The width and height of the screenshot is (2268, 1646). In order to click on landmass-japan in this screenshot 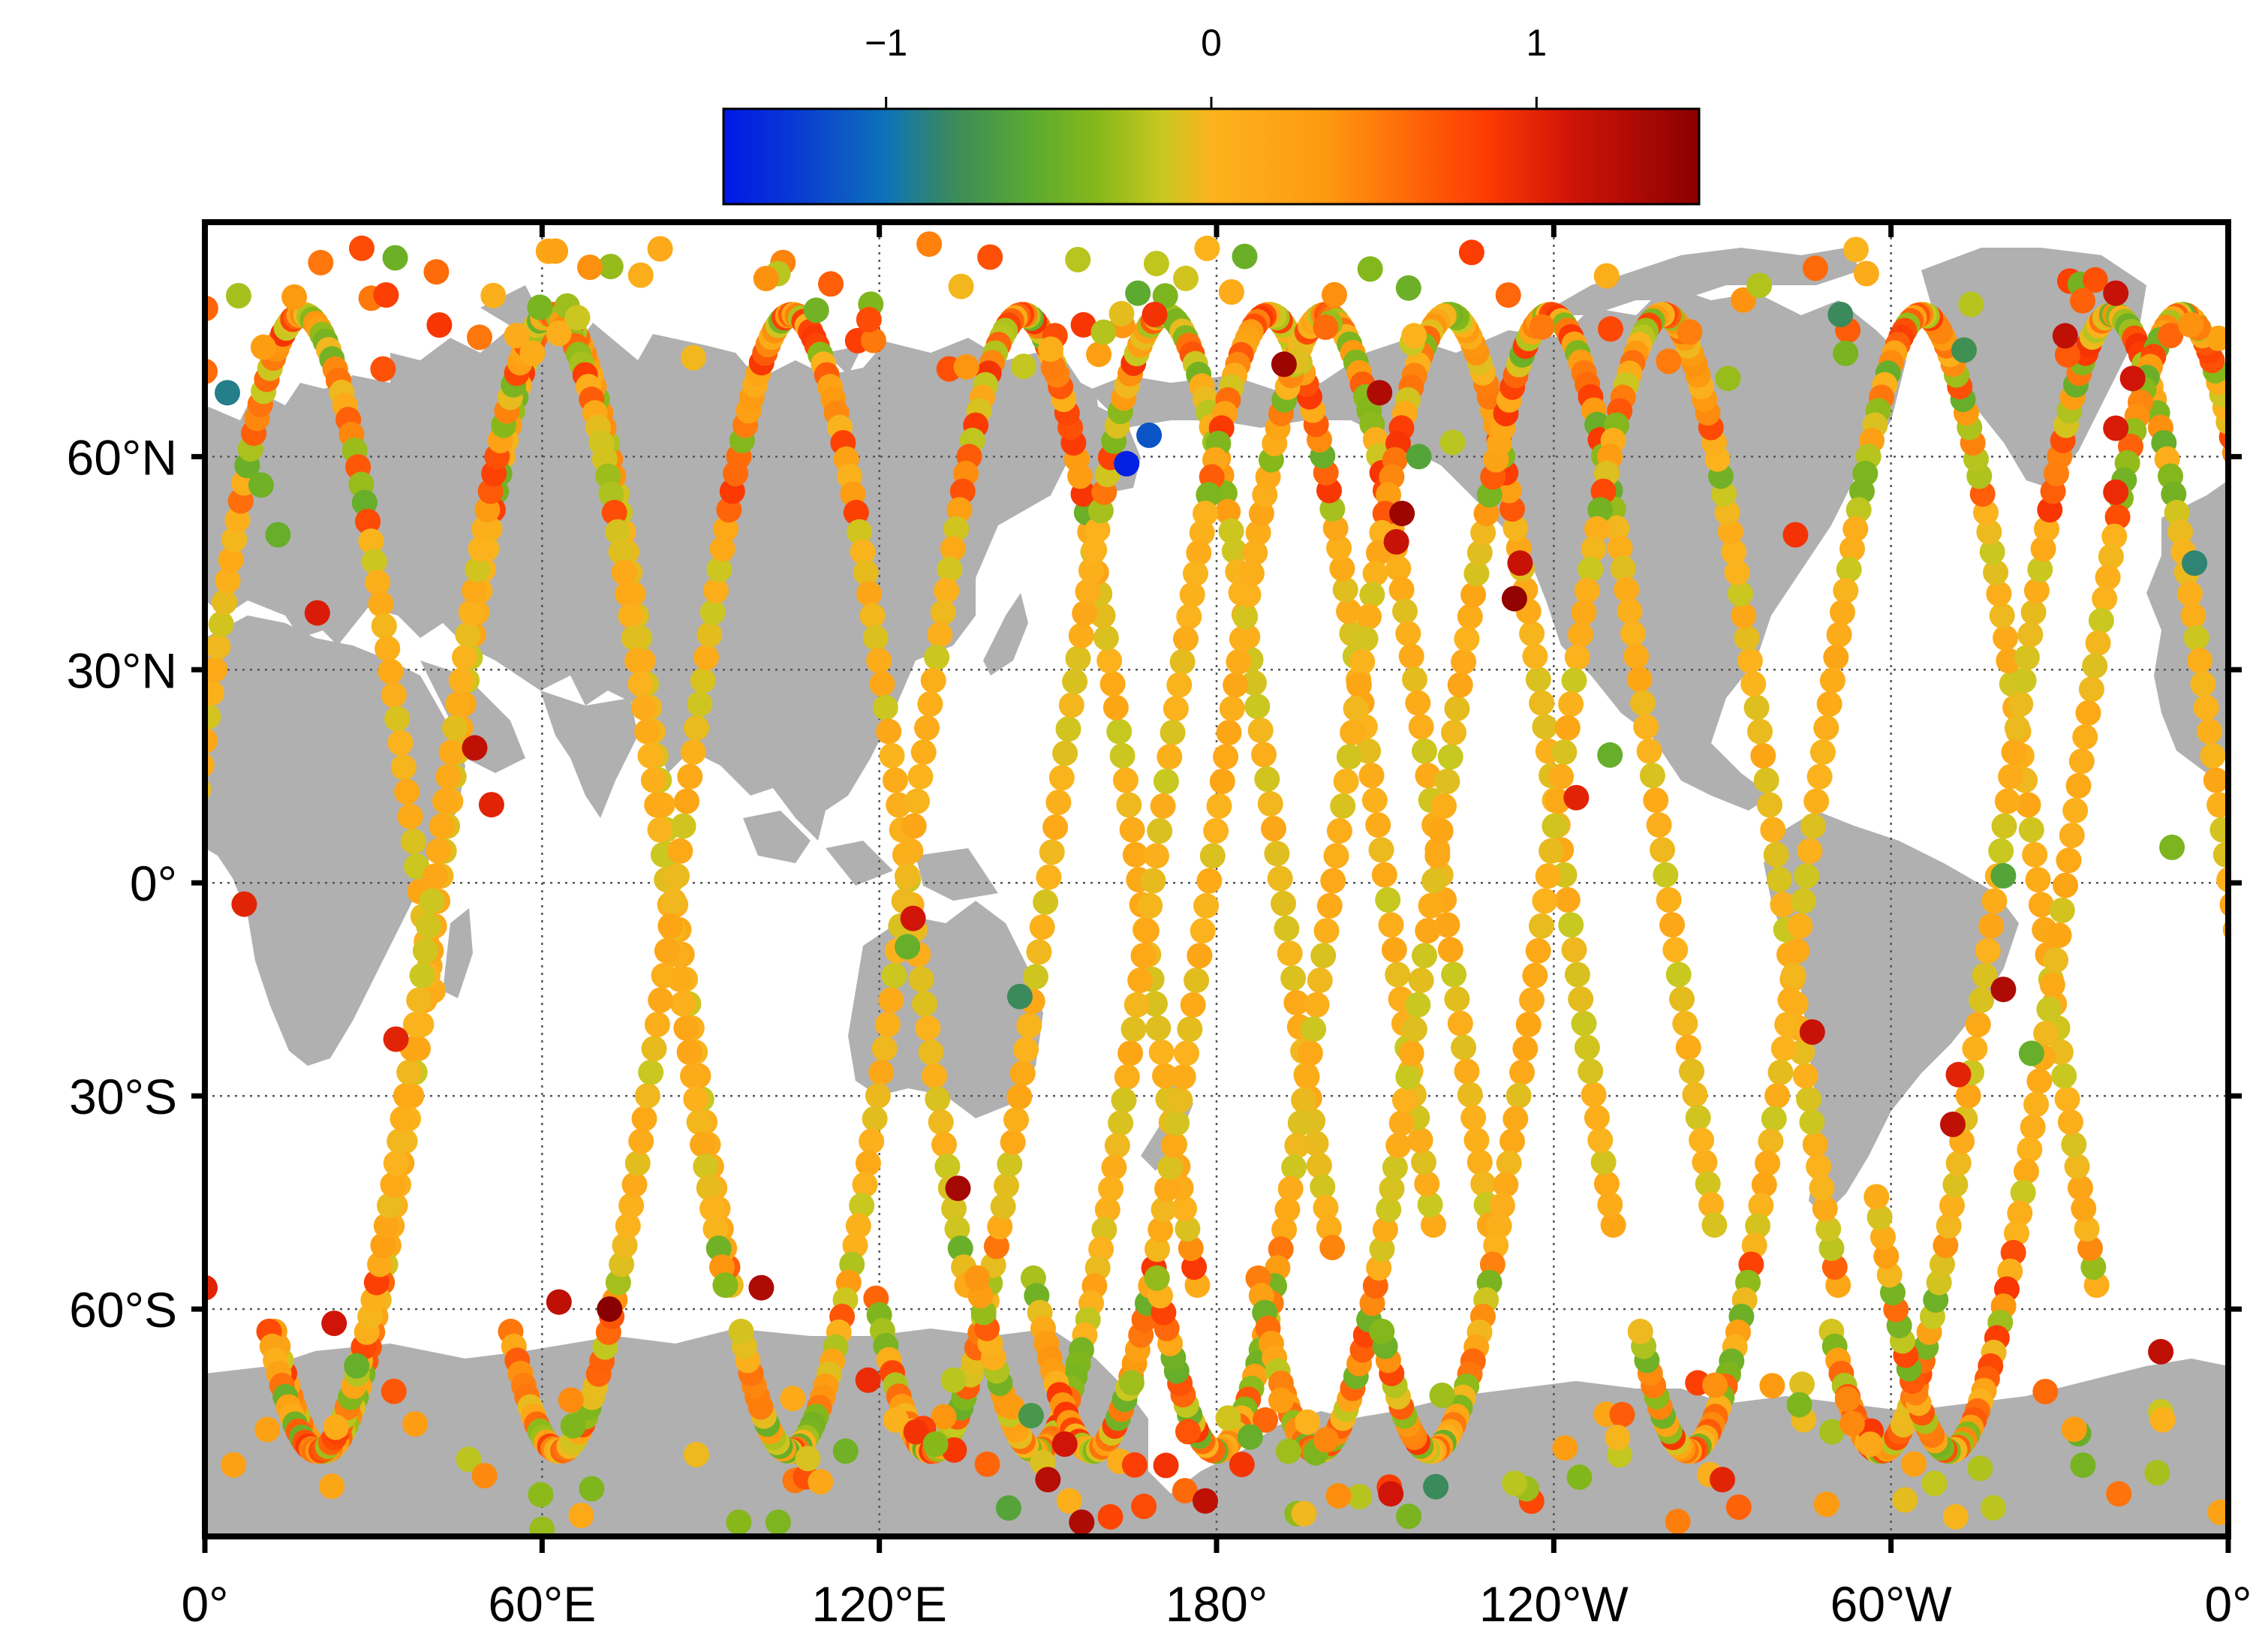, I will do `click(1005, 634)`.